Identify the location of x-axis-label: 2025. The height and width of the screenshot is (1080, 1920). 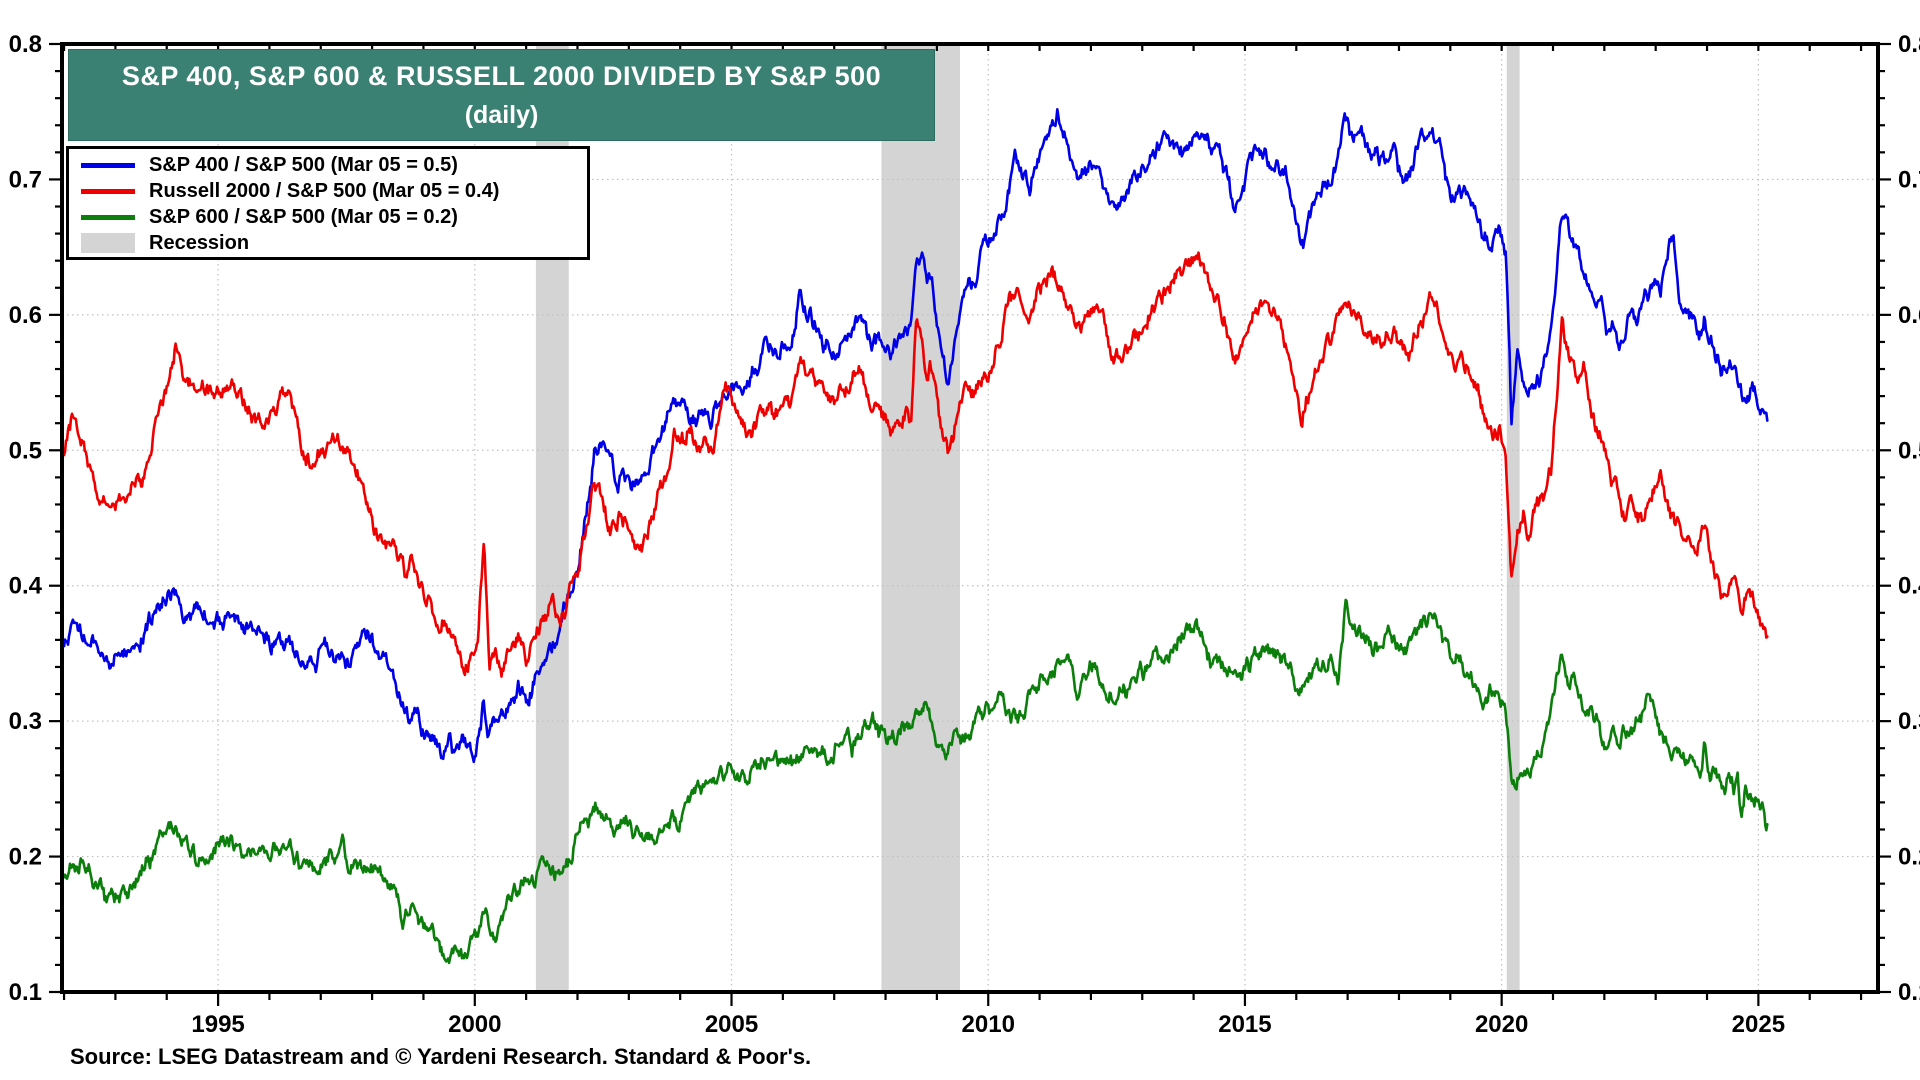
(1758, 1024).